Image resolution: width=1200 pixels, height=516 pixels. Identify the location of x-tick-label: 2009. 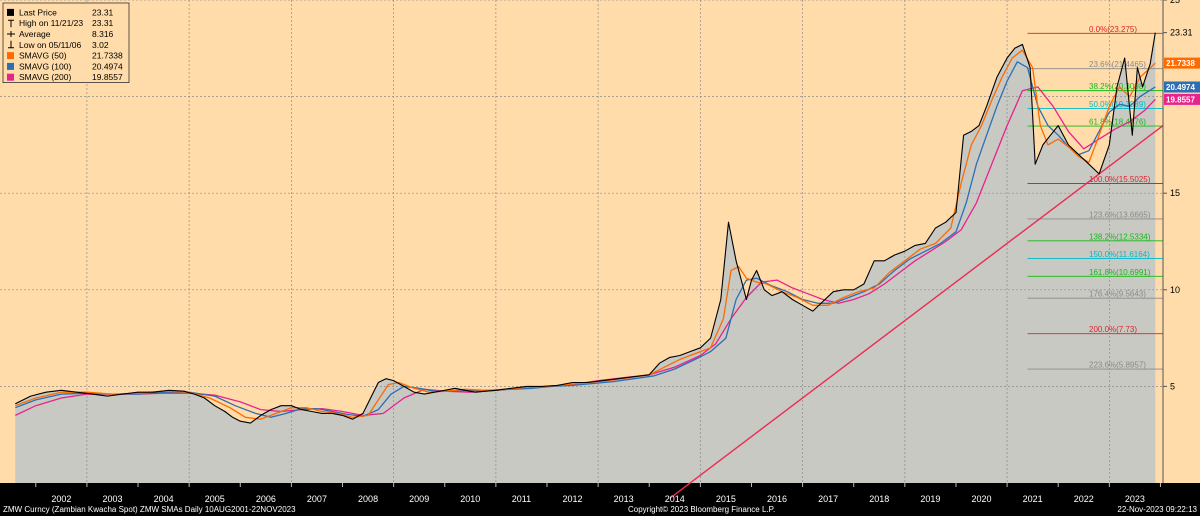
(419, 499).